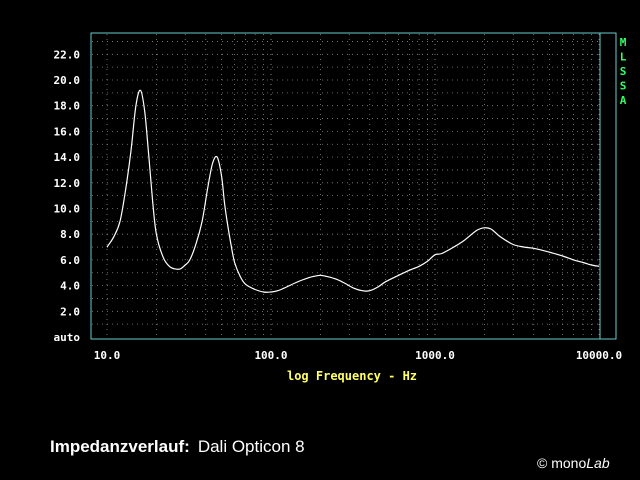 The height and width of the screenshot is (480, 640). I want to click on copyright: © monoLab, so click(573, 463).